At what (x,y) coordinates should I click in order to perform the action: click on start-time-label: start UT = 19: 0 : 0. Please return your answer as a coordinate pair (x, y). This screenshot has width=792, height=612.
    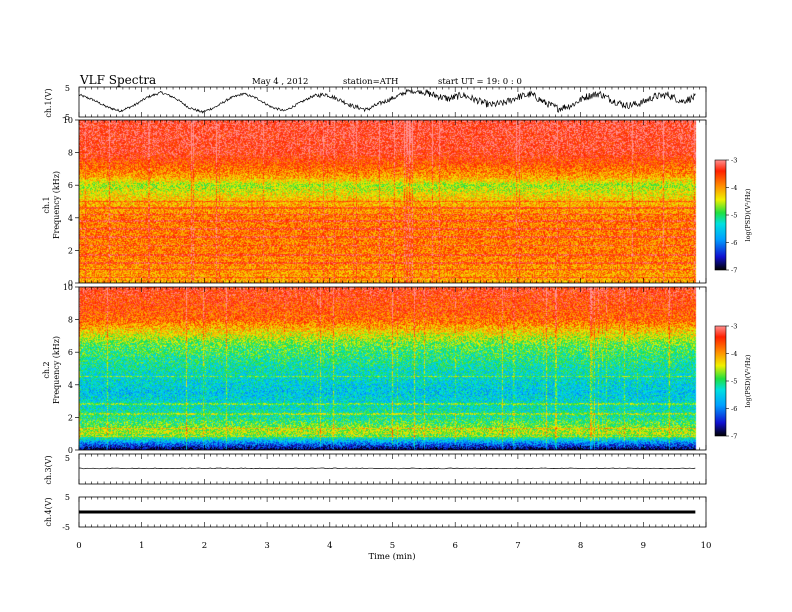
    Looking at the image, I should click on (480, 82).